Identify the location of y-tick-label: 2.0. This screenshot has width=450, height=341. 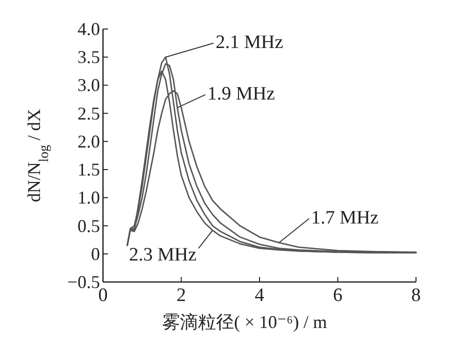
(89, 141).